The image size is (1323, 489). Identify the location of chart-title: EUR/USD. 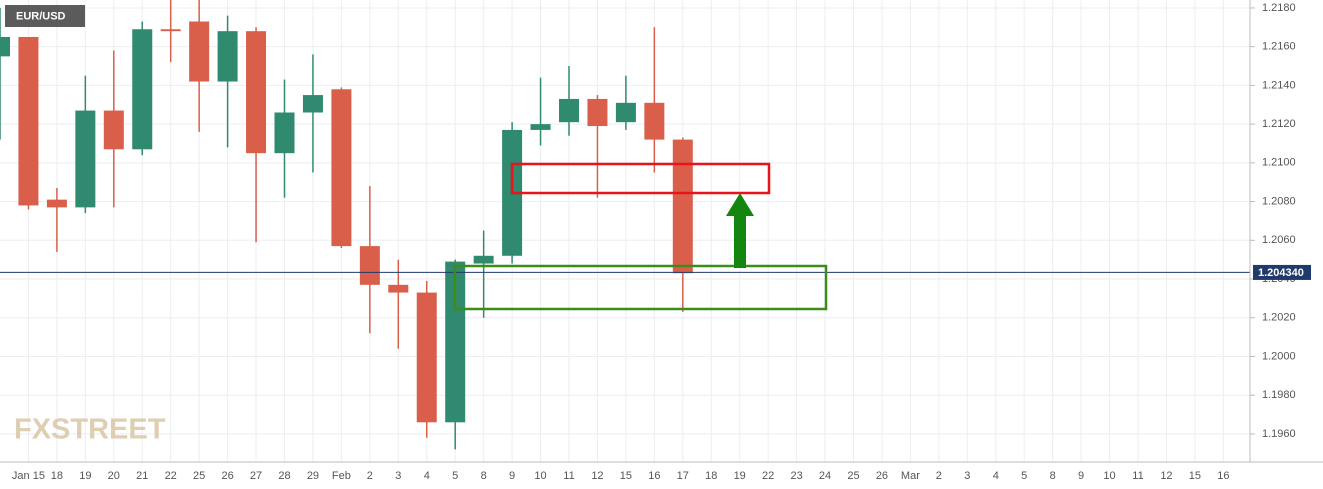
(41, 16).